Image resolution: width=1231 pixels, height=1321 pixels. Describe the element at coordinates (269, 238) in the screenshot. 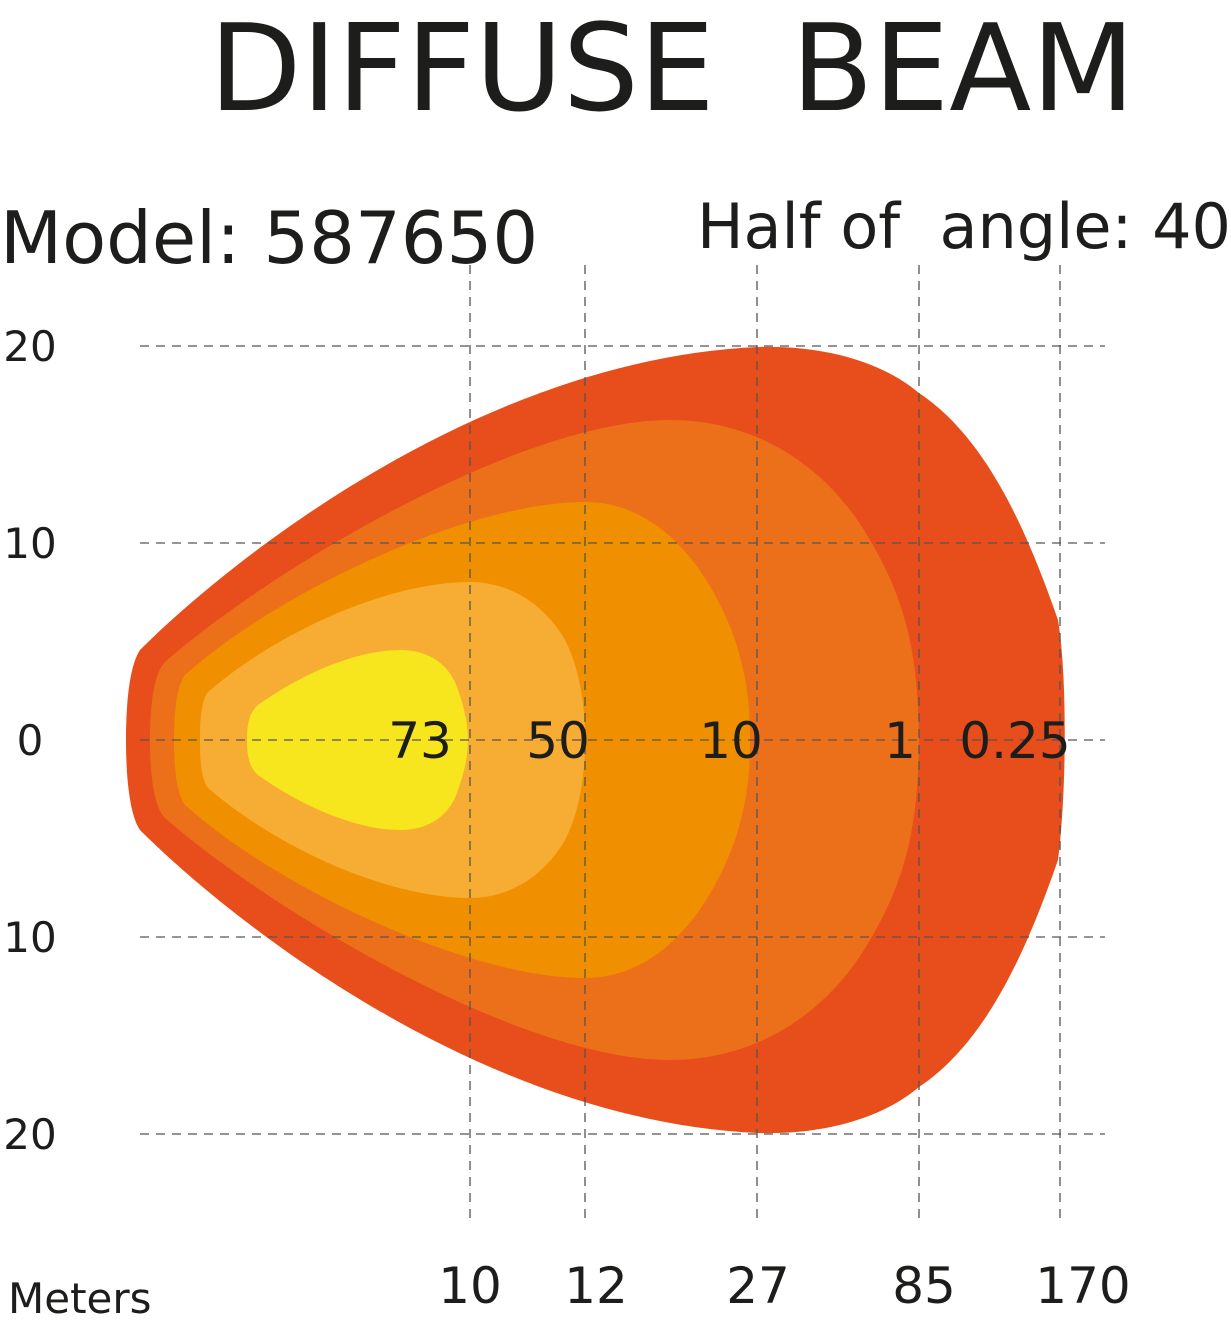

I see `model-label: Model: 587650` at that location.